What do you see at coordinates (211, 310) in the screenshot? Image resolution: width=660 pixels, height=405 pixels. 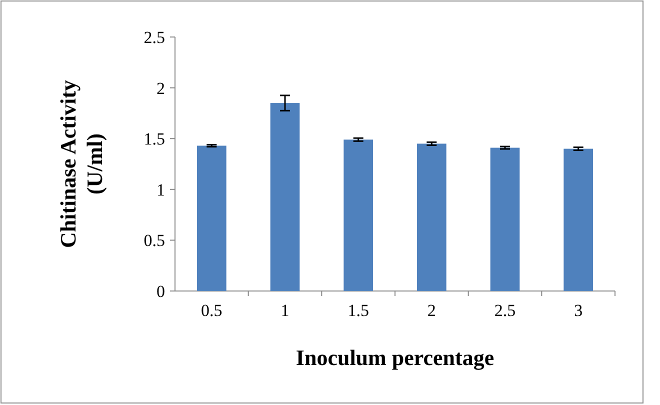 I see `x-tick-label: 0.5` at bounding box center [211, 310].